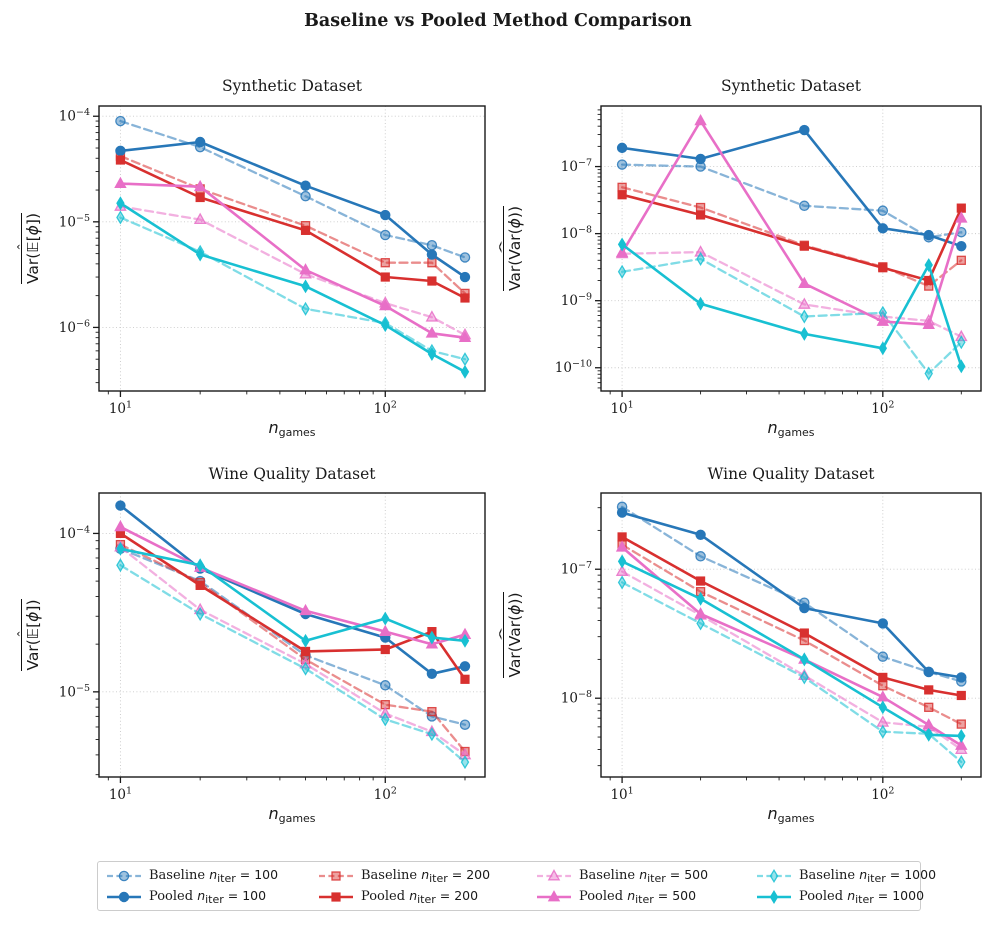 The width and height of the screenshot is (996, 928). I want to click on chart-1-y-axis: 10⁻⁷ 10⁻⁸ 10⁻⁹ 10⁻¹⁰, so click(578, 249).